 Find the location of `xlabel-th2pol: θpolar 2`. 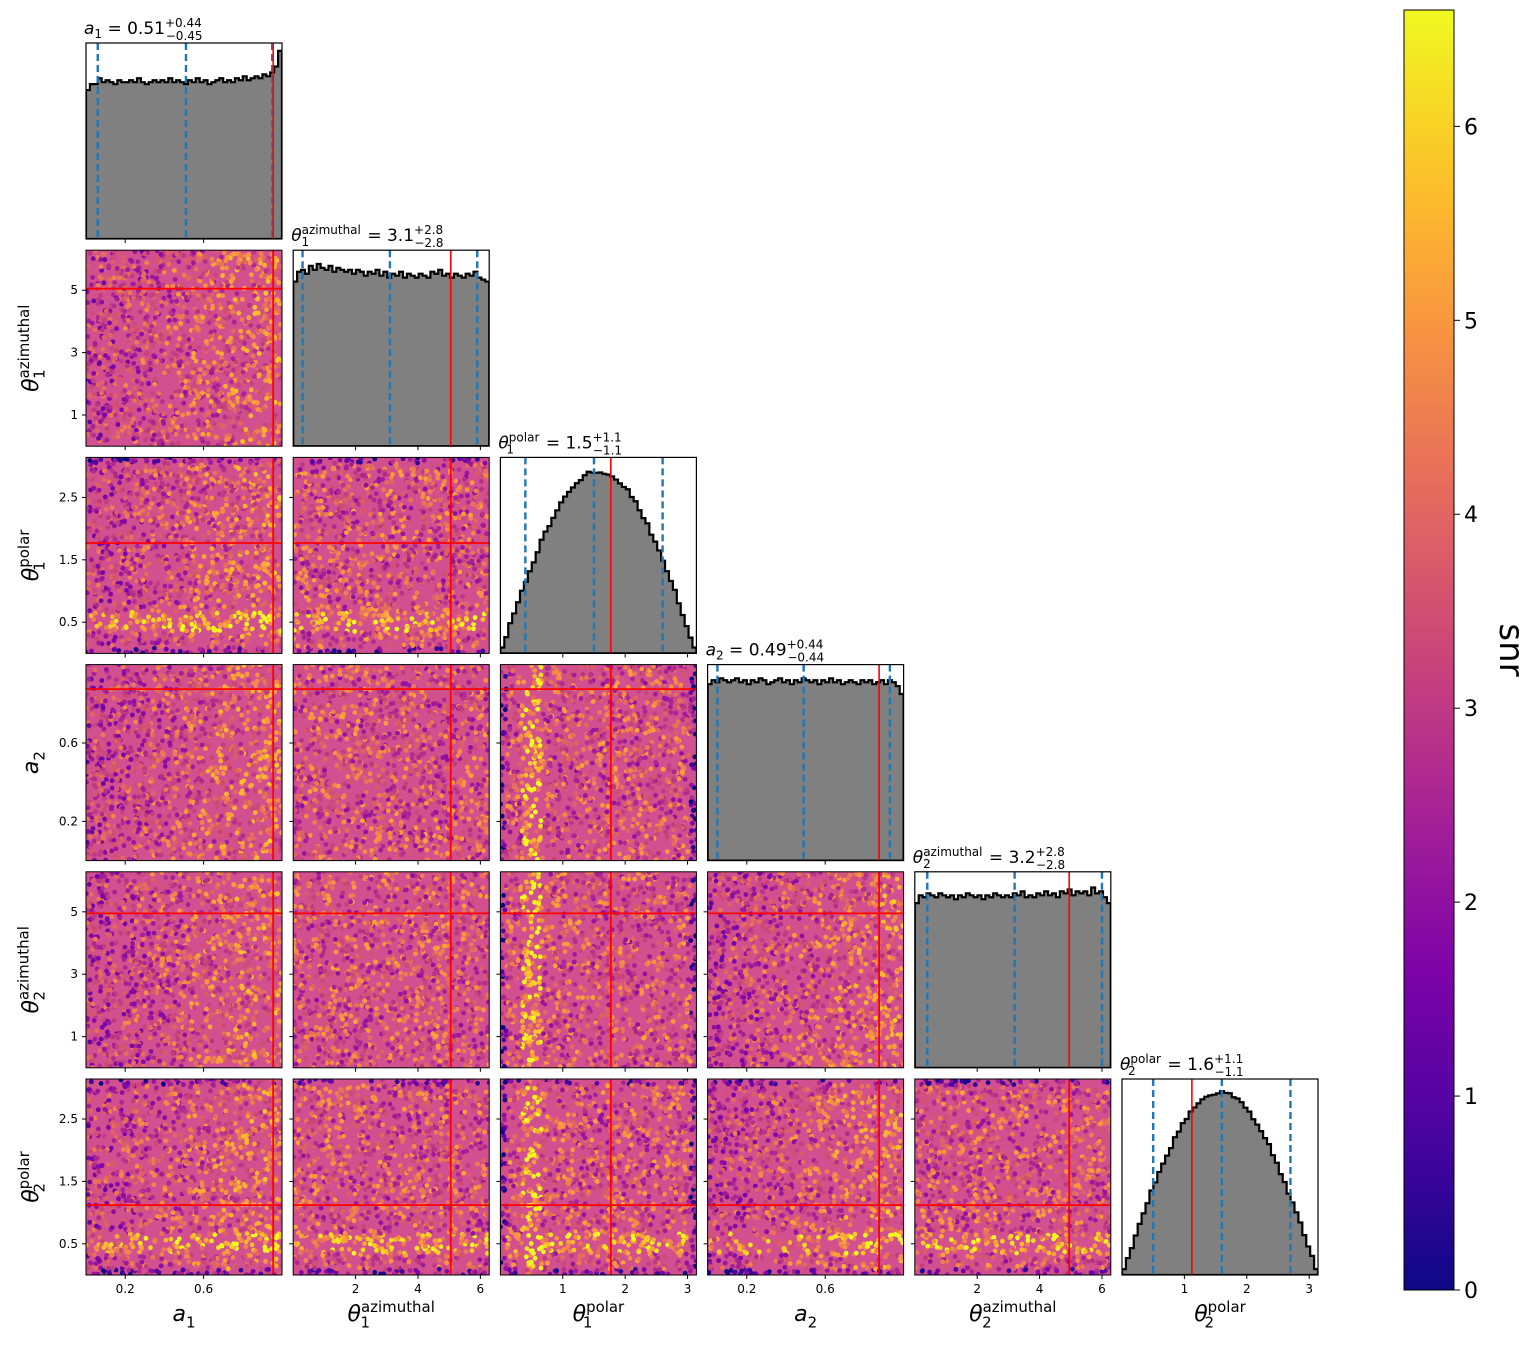

xlabel-th2pol: θpolar 2 is located at coordinates (1220, 1315).